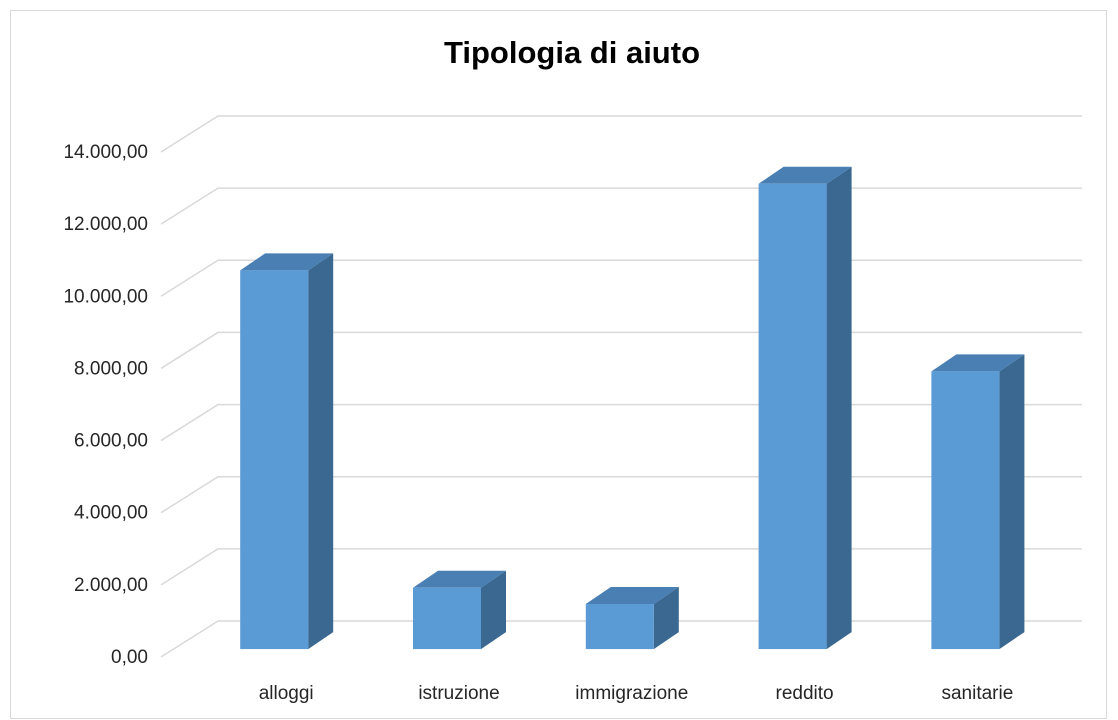  I want to click on y-tick-label: 10.000,00, so click(105, 296).